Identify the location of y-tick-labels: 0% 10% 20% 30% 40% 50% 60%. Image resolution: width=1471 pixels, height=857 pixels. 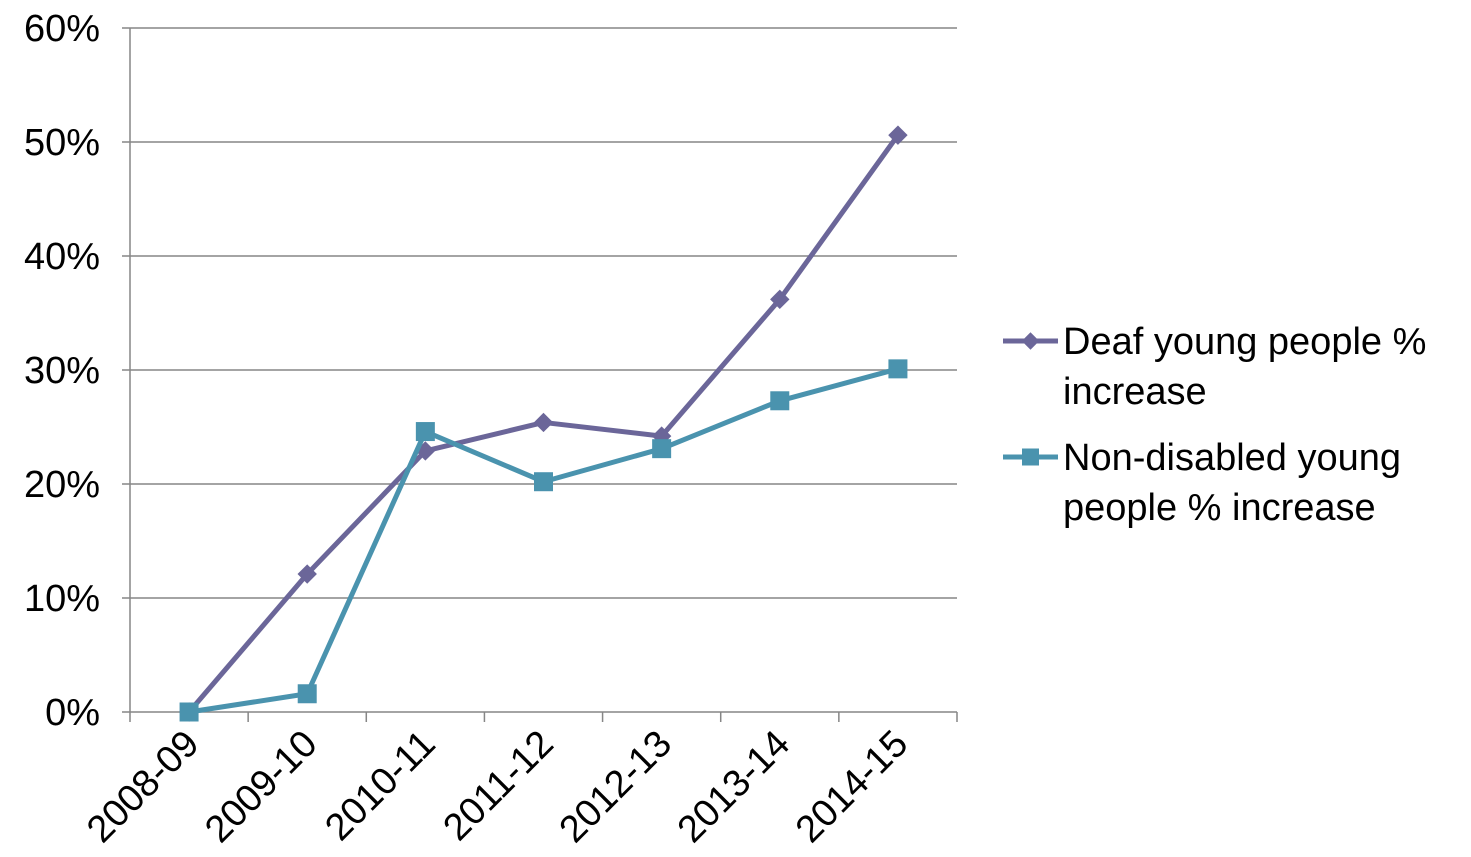
(62, 371).